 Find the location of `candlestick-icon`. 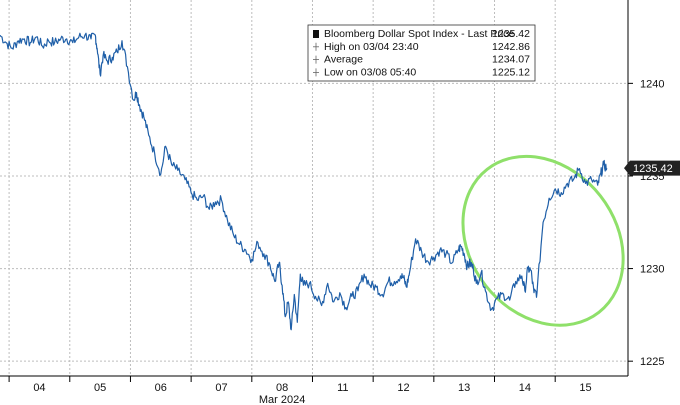

candlestick-icon is located at coordinates (316, 34).